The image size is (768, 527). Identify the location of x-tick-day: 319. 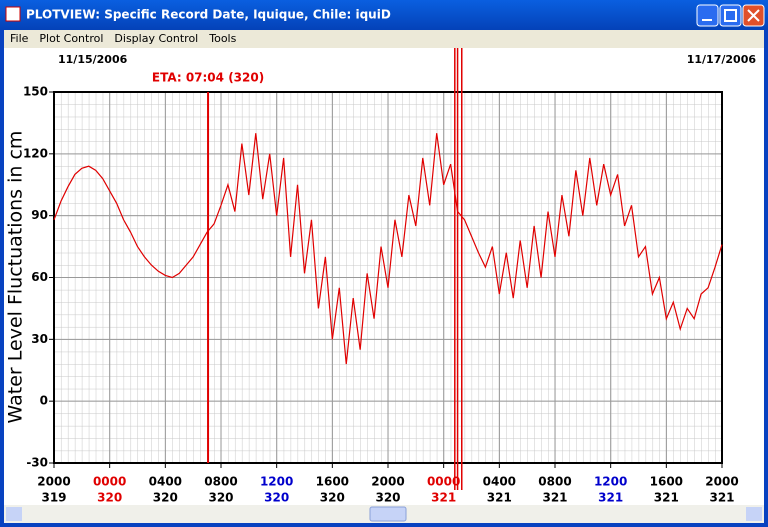
(53, 498).